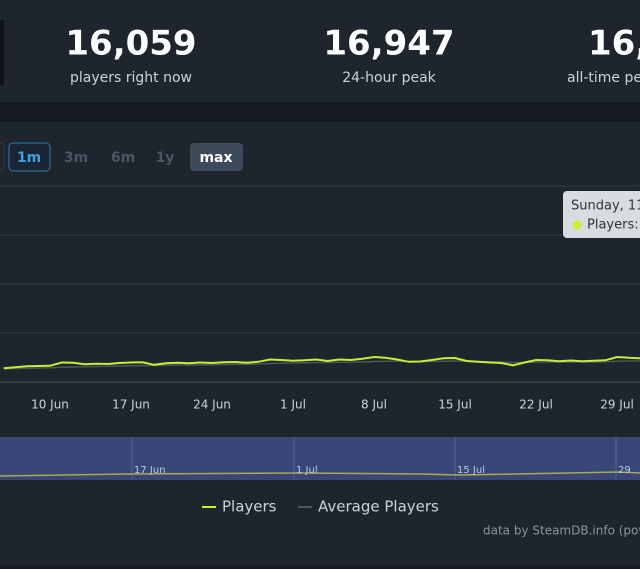 This screenshot has height=569, width=640. I want to click on stat-box, so click(2, 53).